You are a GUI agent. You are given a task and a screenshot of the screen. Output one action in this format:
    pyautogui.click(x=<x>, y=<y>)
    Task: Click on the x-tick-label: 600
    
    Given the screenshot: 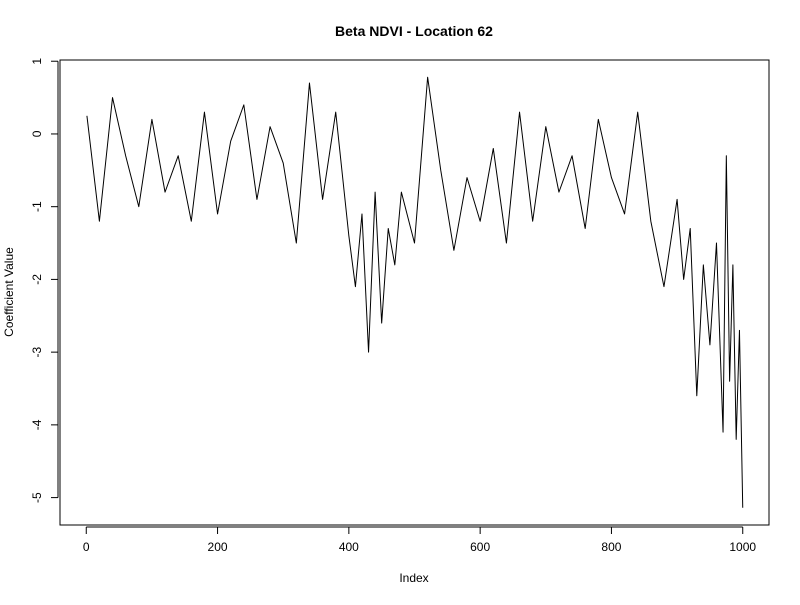 What is the action you would take?
    pyautogui.click(x=480, y=547)
    